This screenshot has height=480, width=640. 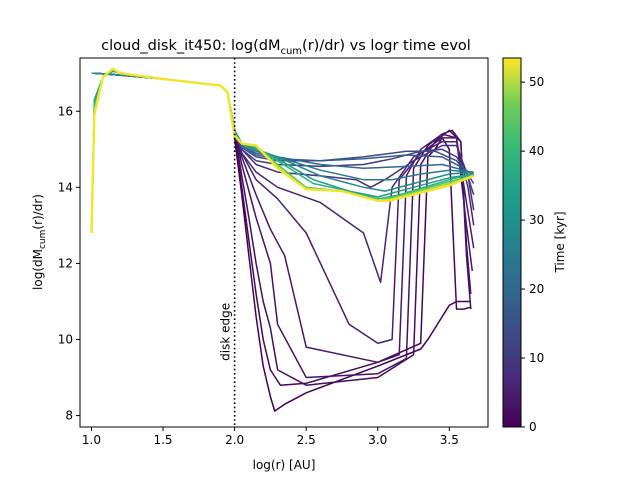 What do you see at coordinates (65, 111) in the screenshot?
I see `y-tick-label: 16` at bounding box center [65, 111].